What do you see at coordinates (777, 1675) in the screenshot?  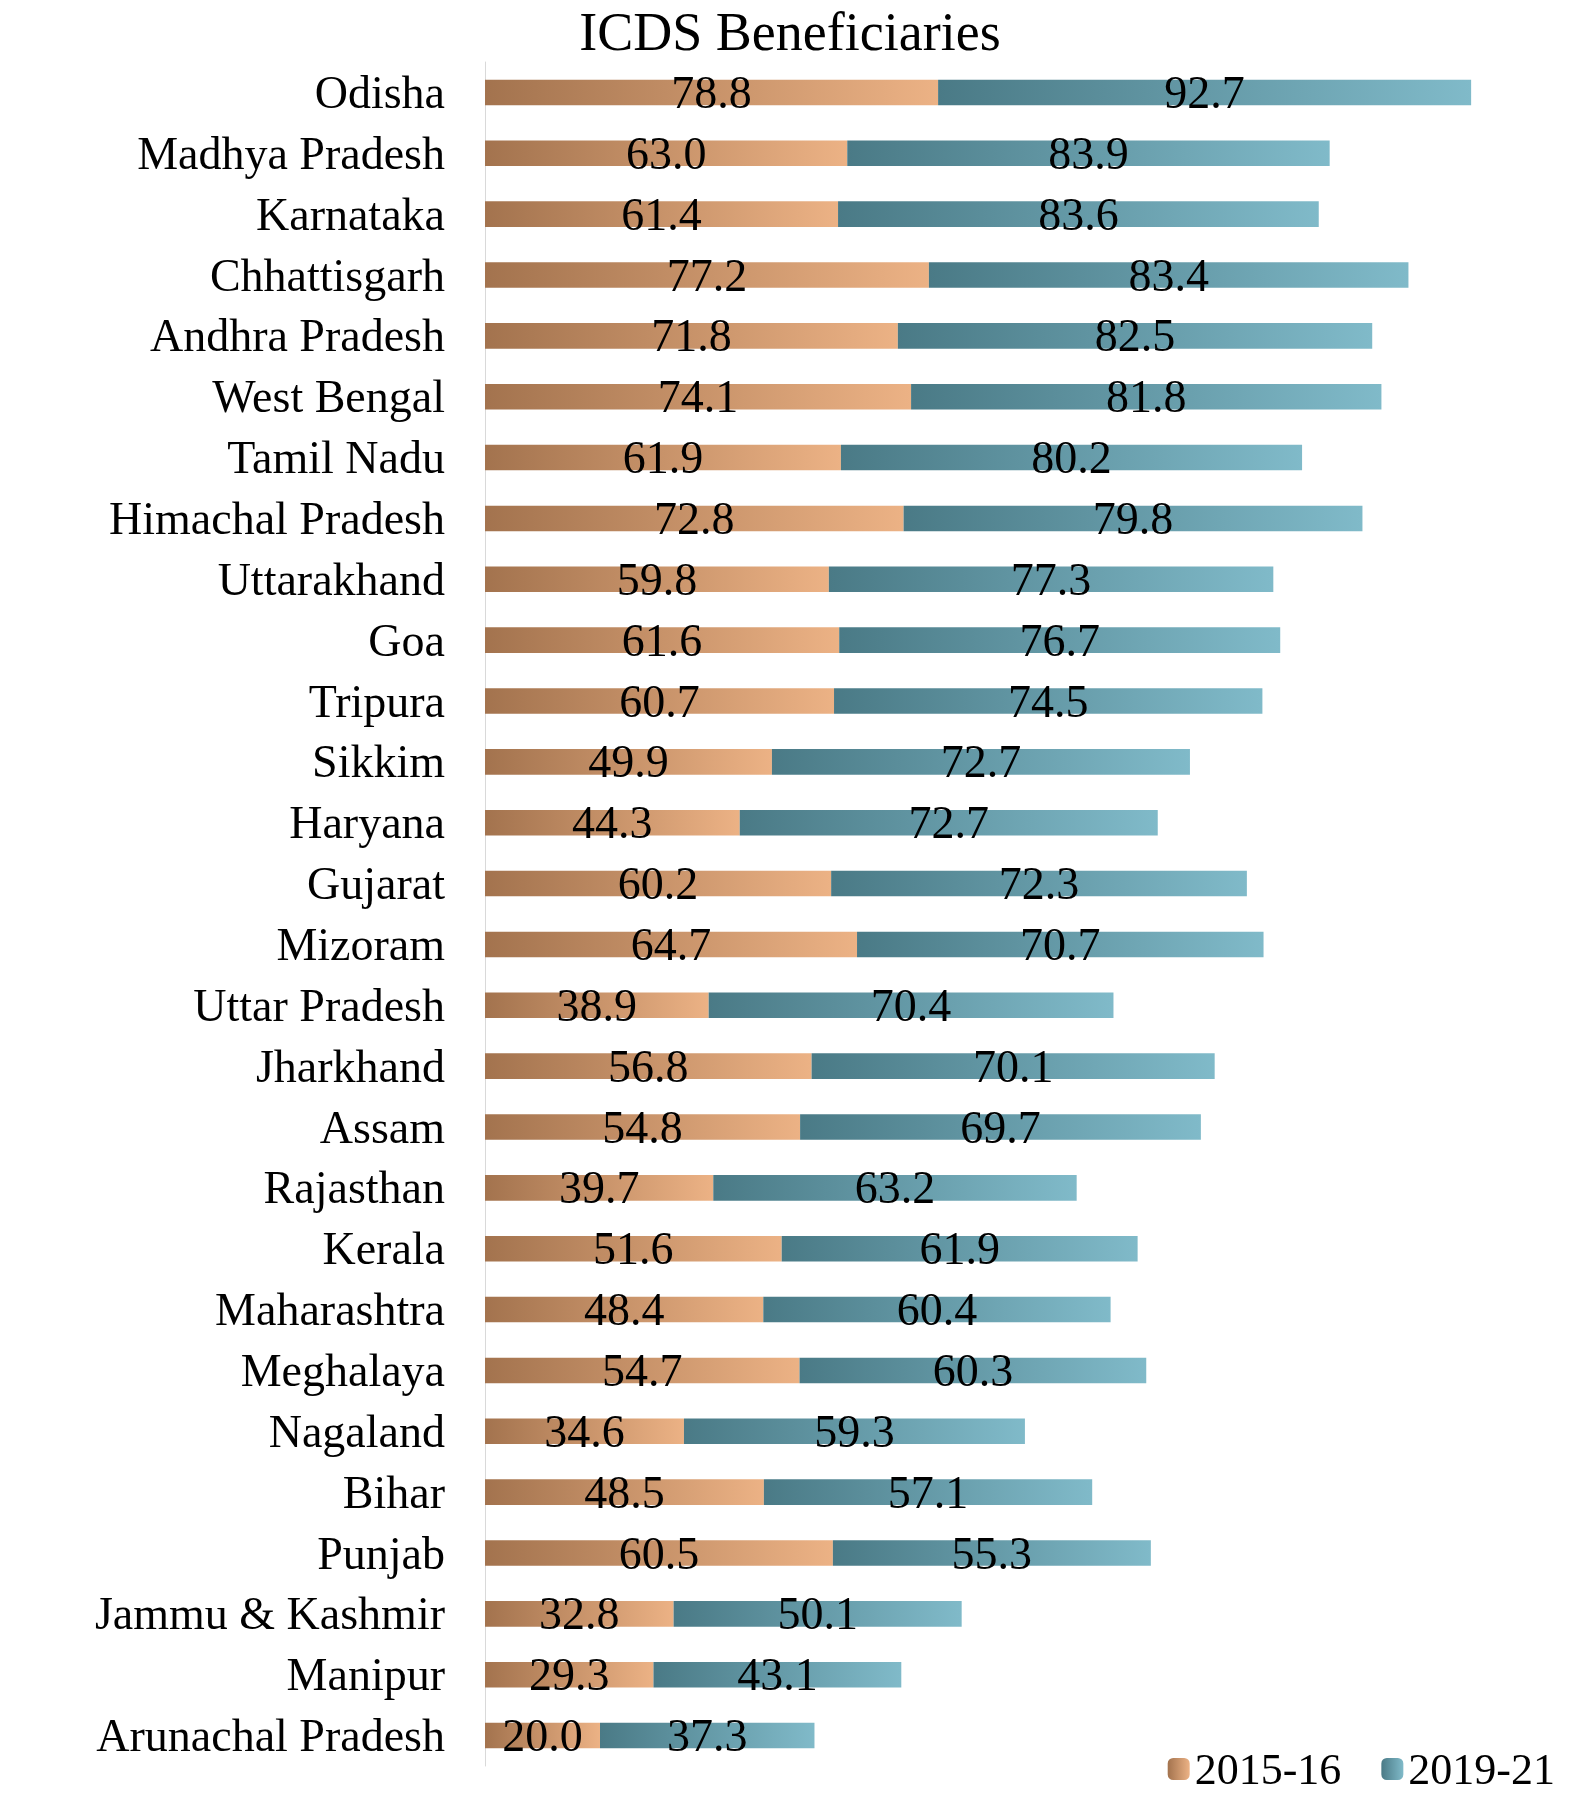 I see `data-label: 43.1` at bounding box center [777, 1675].